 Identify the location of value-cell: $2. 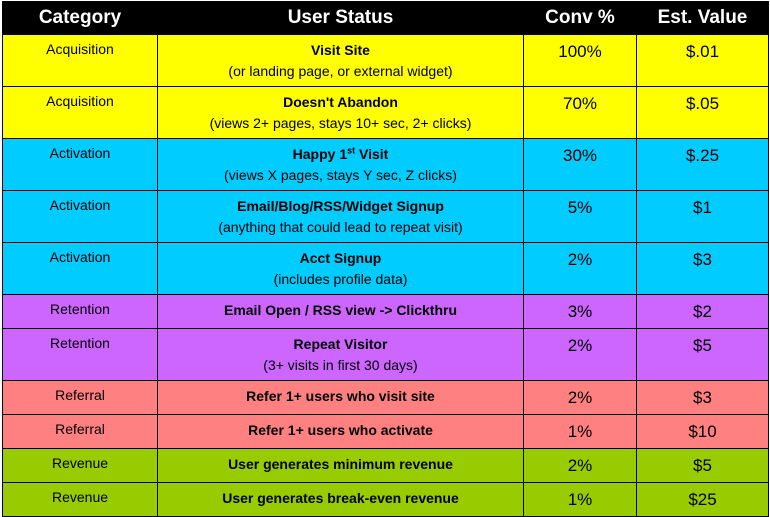
(702, 311).